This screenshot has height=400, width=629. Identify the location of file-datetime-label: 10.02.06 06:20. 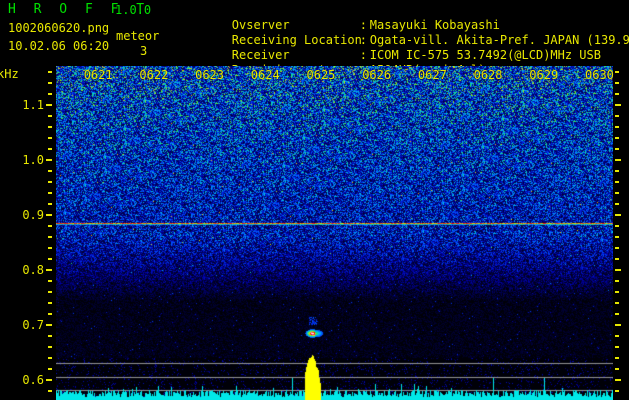
(59, 46).